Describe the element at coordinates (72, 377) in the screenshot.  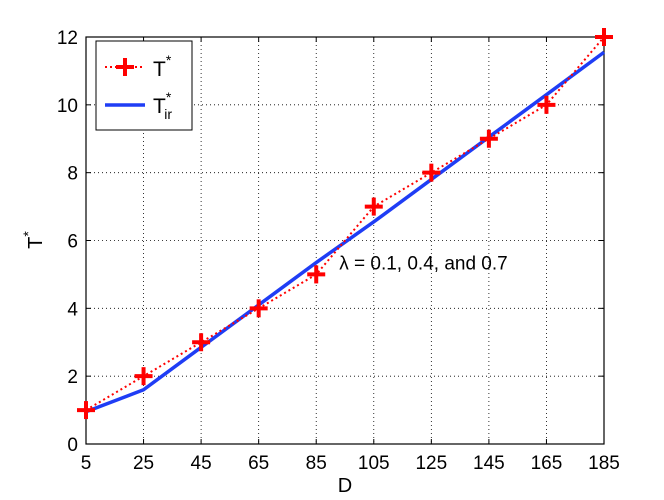
I see `y-tick-label: 2` at that location.